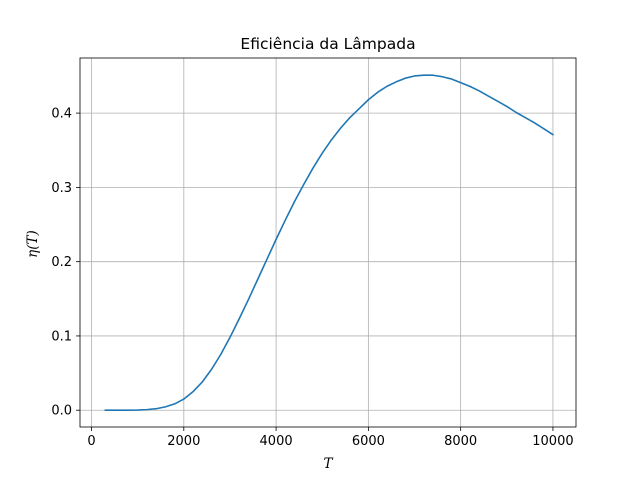  I want to click on chart-title: Eficiência da Lâmpada, so click(327, 44).